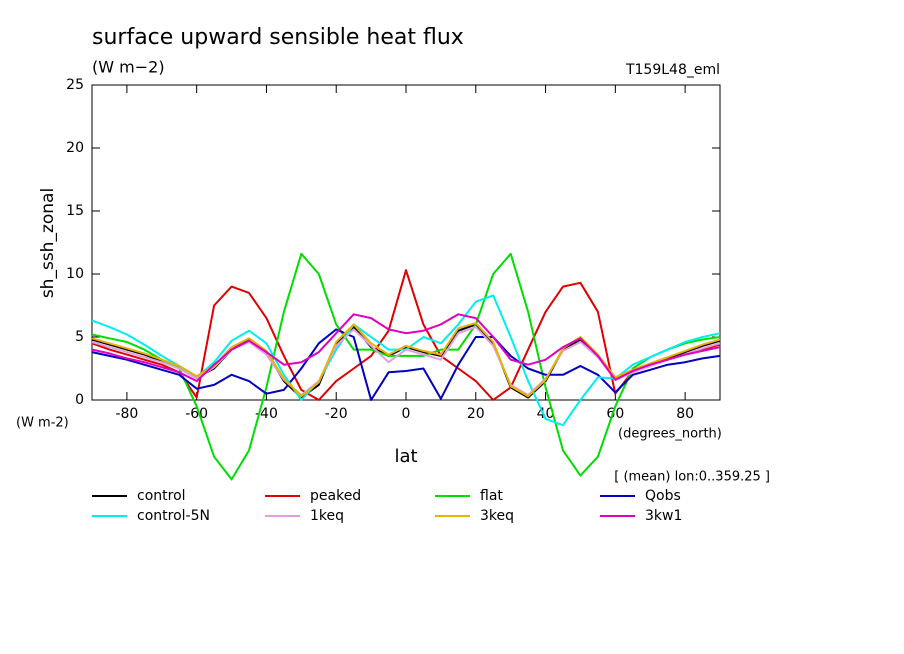  I want to click on y-tick-label: 0, so click(79, 400).